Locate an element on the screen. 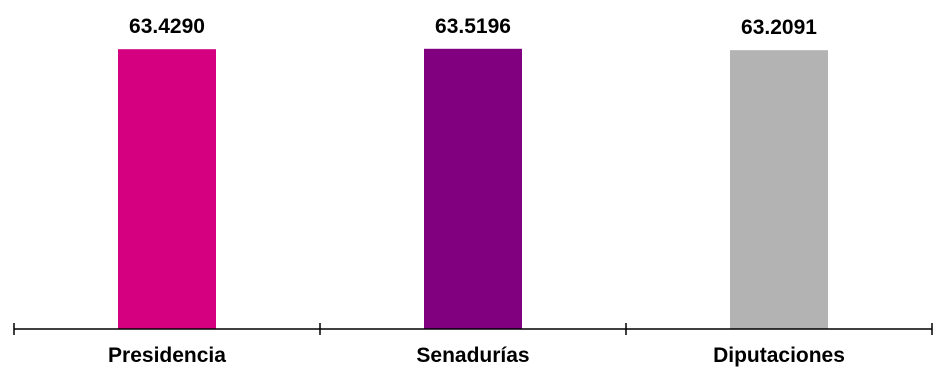 The image size is (940, 368). x-axis-ticks is located at coordinates (473, 329).